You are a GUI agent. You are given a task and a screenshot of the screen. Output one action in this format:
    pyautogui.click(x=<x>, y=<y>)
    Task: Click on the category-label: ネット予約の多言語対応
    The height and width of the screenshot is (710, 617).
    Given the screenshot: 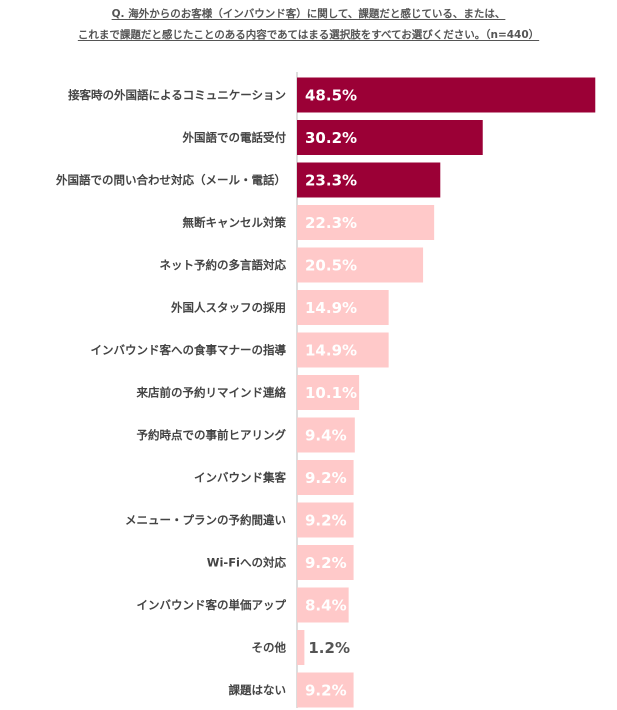 What is the action you would take?
    pyautogui.click(x=223, y=265)
    